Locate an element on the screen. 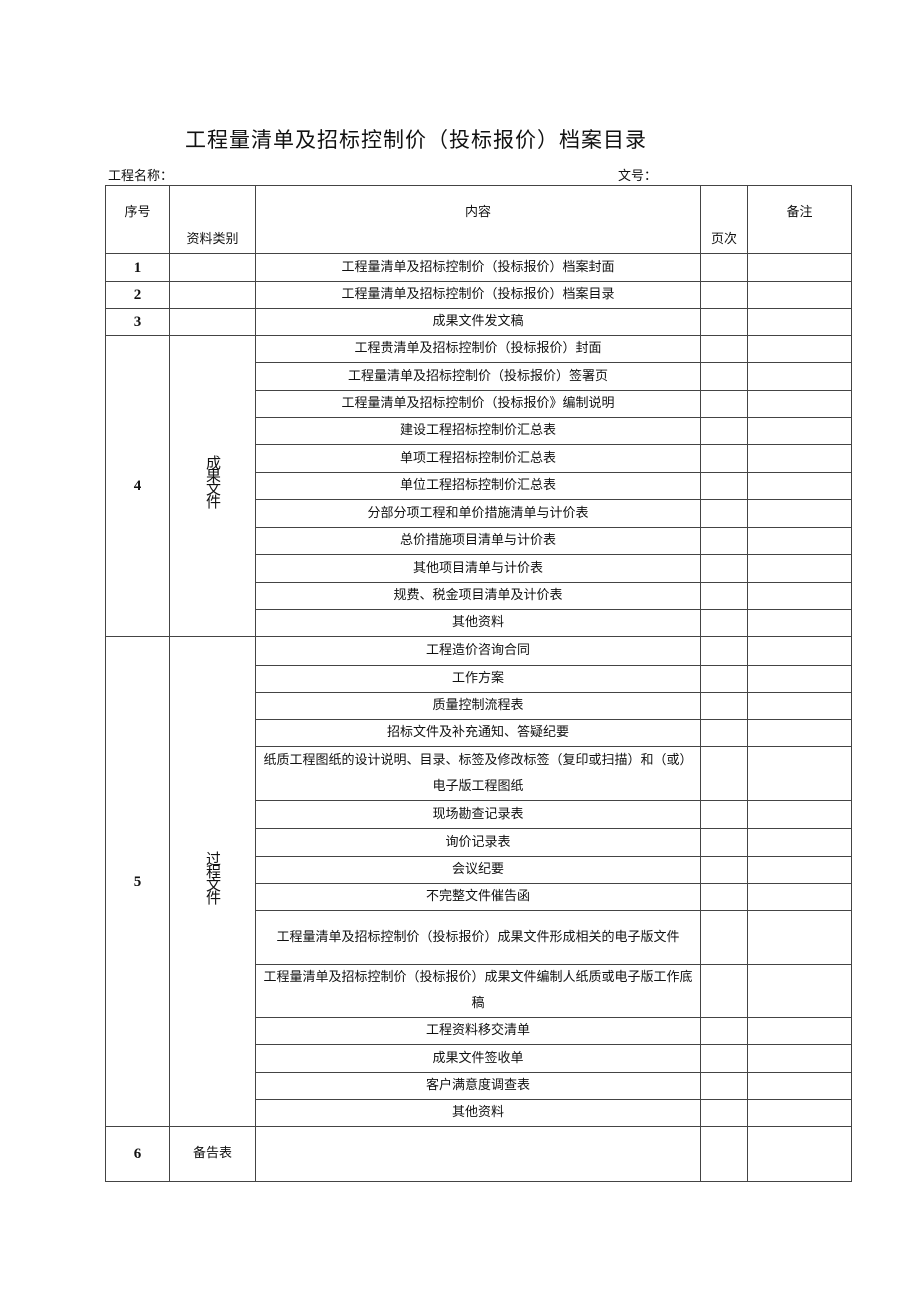 The image size is (920, 1301). content-cell: 工程量清单及招标控制价（投标报价）档案封面 is located at coordinates (478, 267).